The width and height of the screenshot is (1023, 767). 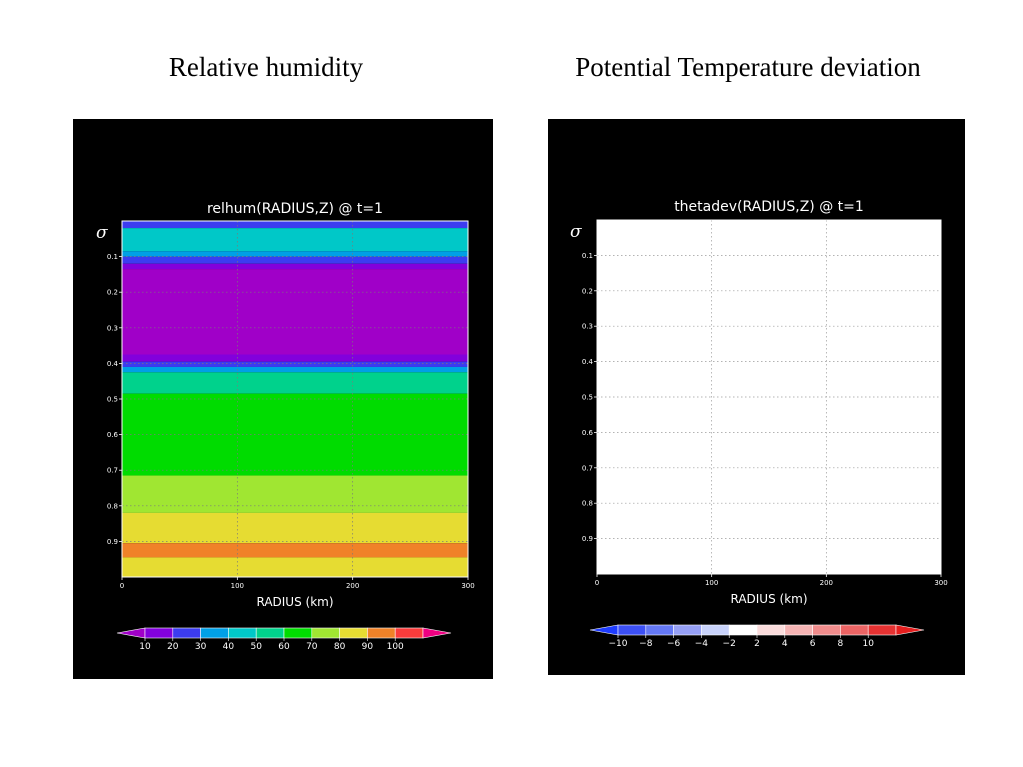 What do you see at coordinates (113, 364) in the screenshot?
I see `relhum-ytick-label: 0.4` at bounding box center [113, 364].